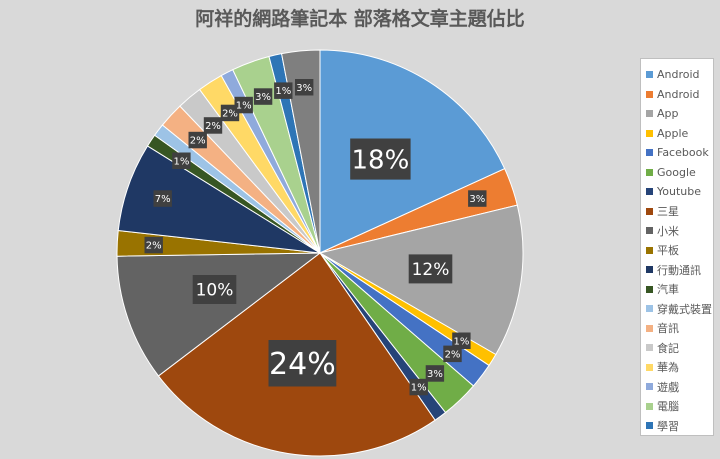 The width and height of the screenshot is (720, 459). I want to click on legend-item: 行動通訊, so click(679, 270).